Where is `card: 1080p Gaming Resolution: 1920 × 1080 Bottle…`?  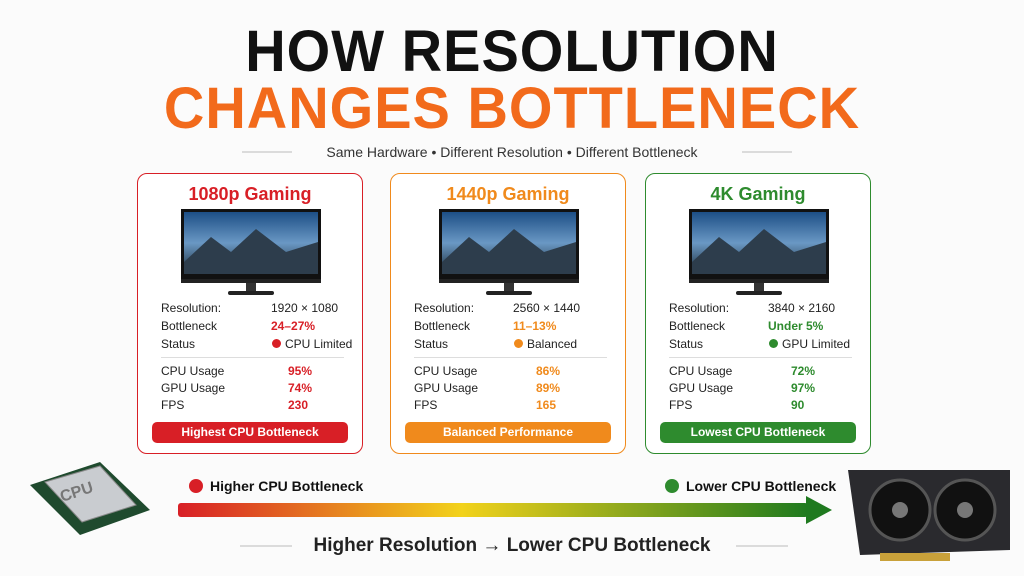
card: 1080p Gaming Resolution: 1920 × 1080 Bottle… is located at coordinates (250, 313).